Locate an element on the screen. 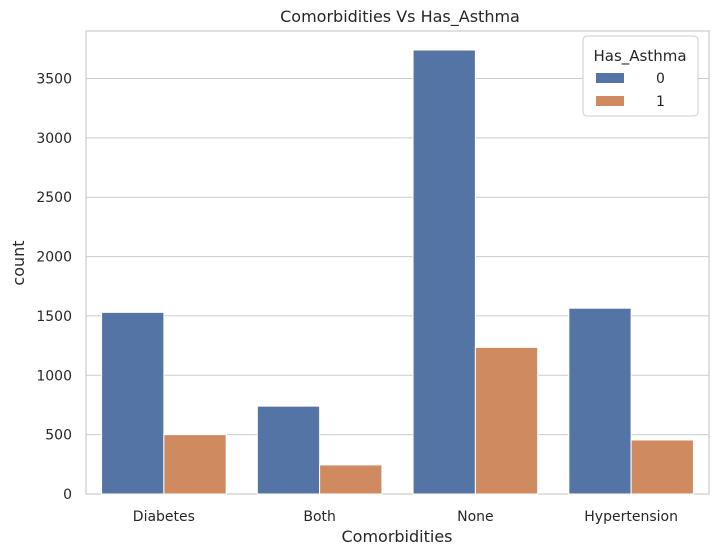 The height and width of the screenshot is (556, 715). y-tick-label: 1500 is located at coordinates (54, 317).